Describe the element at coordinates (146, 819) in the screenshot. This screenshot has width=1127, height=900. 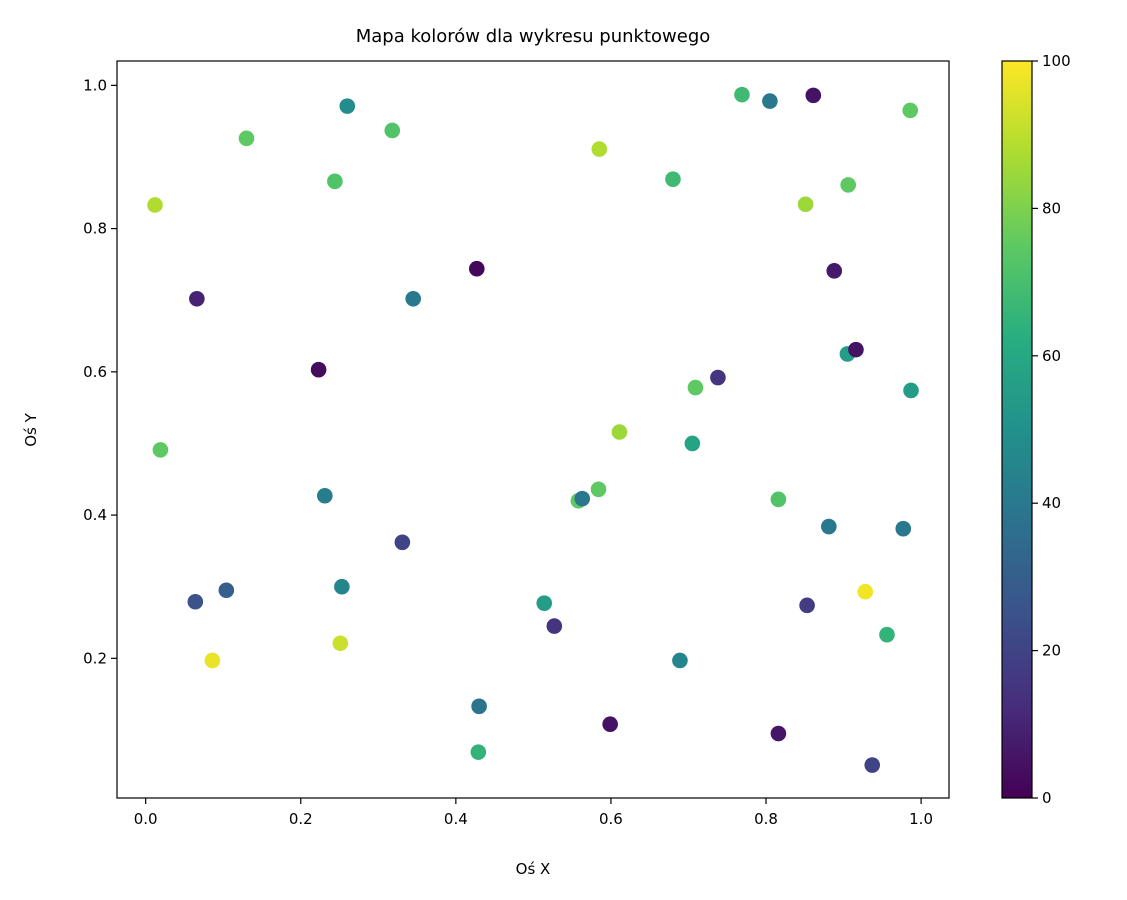
I see `x-tick-label: 0.0` at that location.